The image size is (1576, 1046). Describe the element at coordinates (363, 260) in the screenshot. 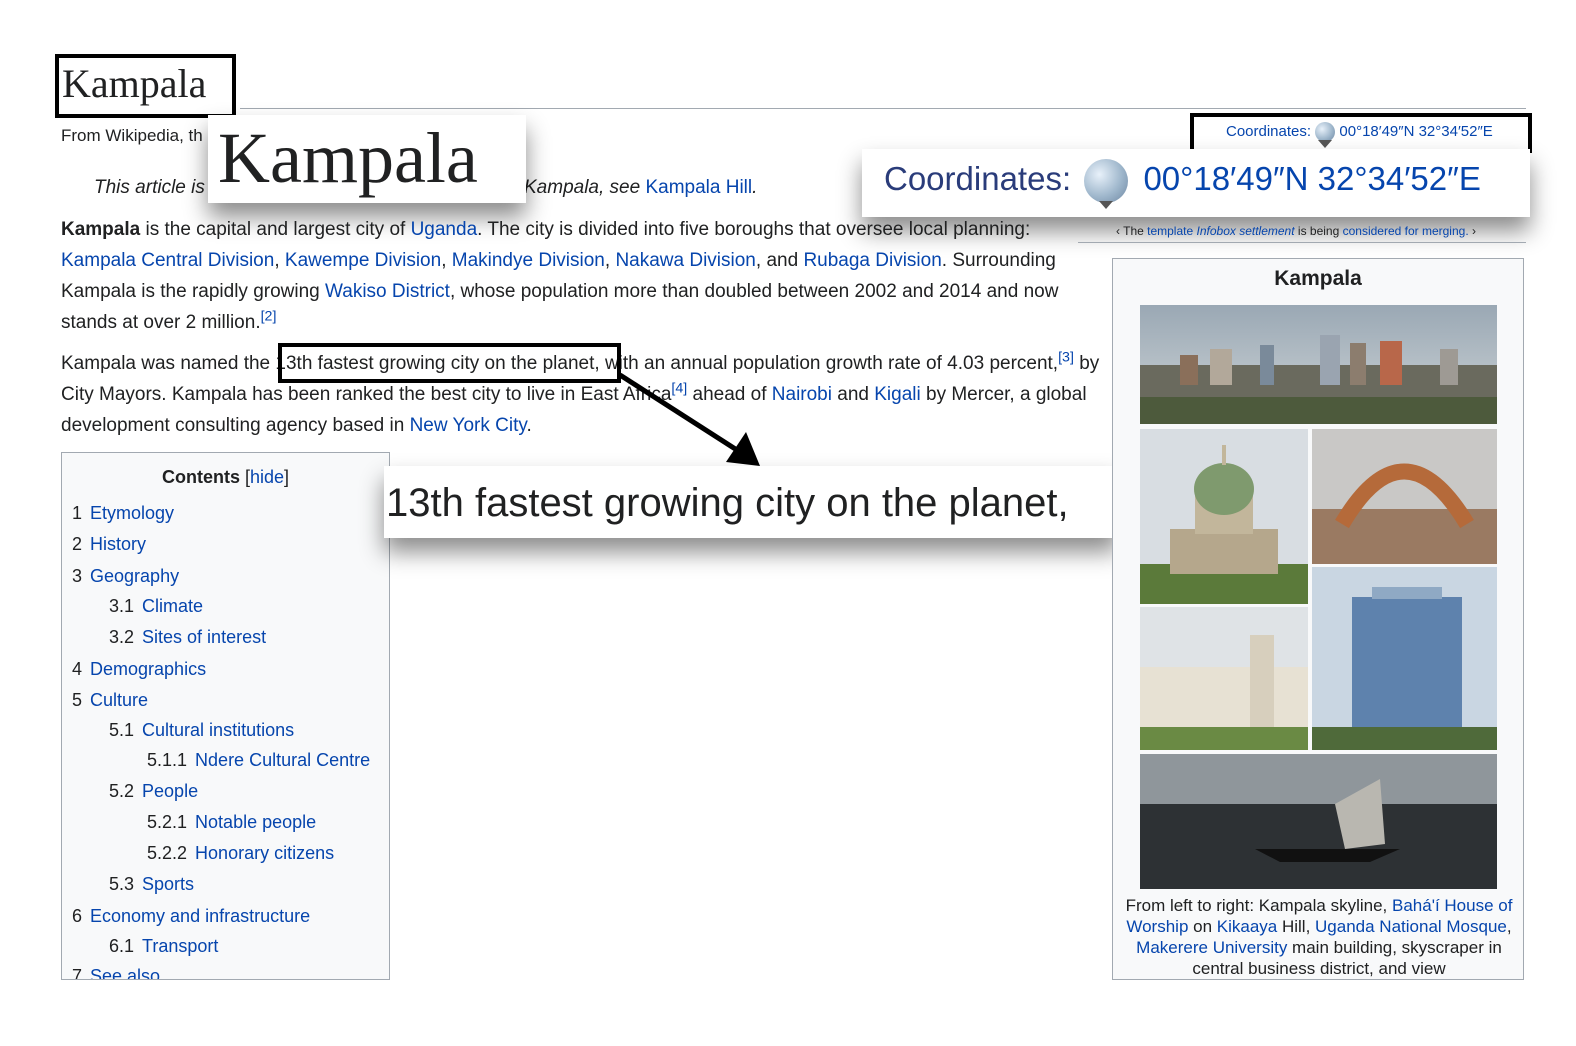

I see `kawempe-link: Kawempe Division` at that location.